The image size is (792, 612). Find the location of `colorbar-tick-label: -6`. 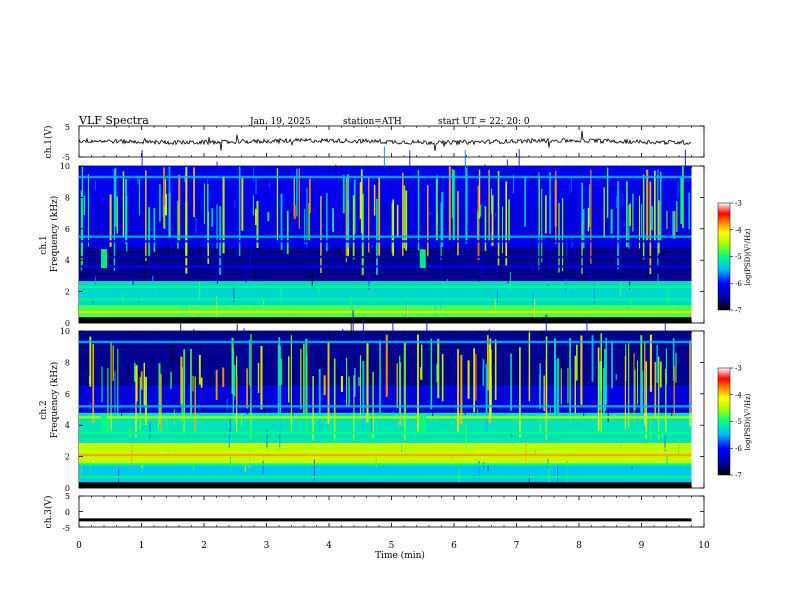

colorbar-tick-label: -6 is located at coordinates (738, 449).